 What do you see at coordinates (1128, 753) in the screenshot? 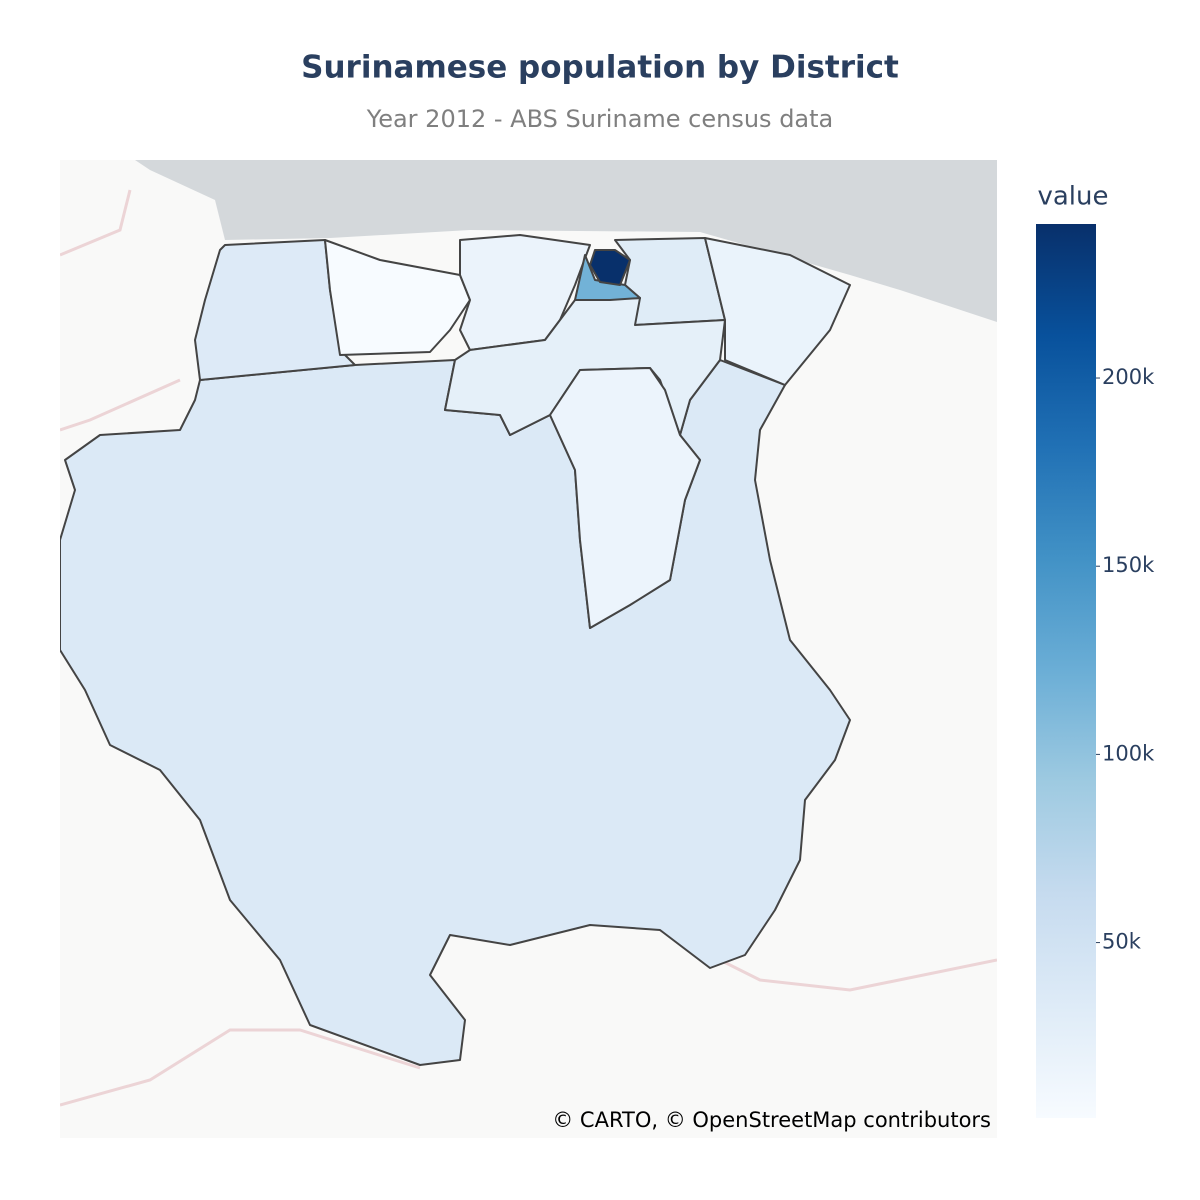
I see `colorbar-tick-label: 100k` at bounding box center [1128, 753].